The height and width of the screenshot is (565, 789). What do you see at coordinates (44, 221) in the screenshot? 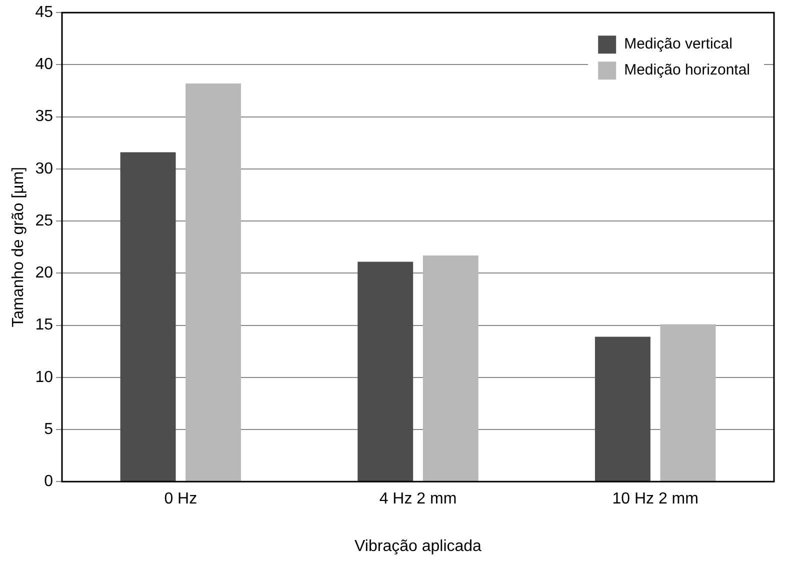
I see `y-tick-label: 25` at bounding box center [44, 221].